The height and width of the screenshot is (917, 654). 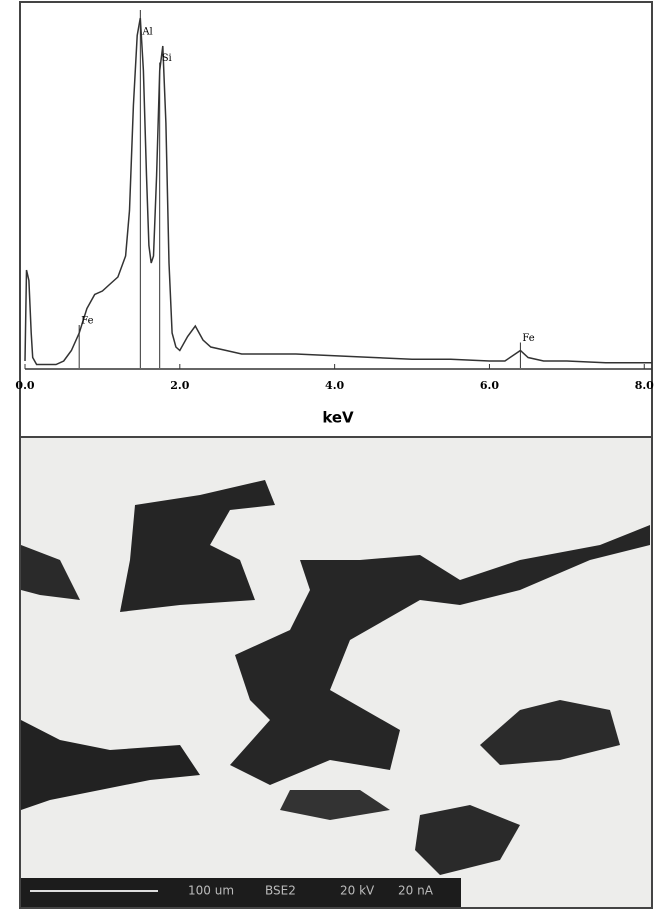 I want to click on peak-label: Si, so click(x=167, y=58).